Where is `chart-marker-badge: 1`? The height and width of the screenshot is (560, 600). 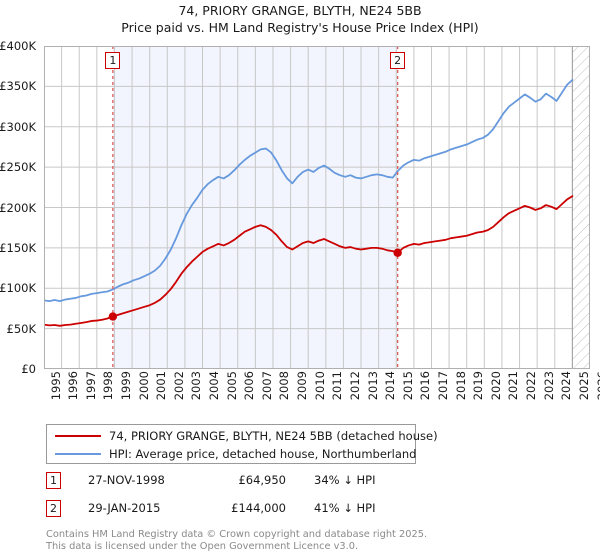
chart-marker-badge: 1 is located at coordinates (113, 60).